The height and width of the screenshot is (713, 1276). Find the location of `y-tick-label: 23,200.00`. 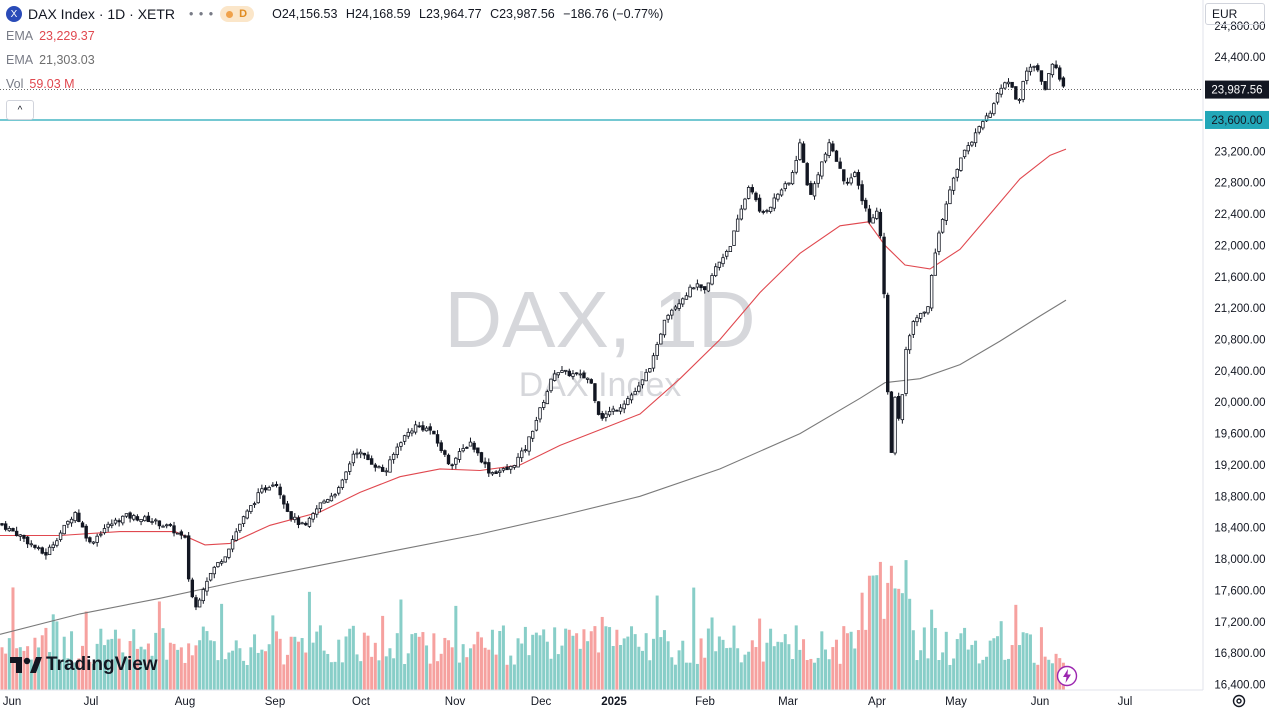

y-tick-label: 23,200.00 is located at coordinates (1239, 152).